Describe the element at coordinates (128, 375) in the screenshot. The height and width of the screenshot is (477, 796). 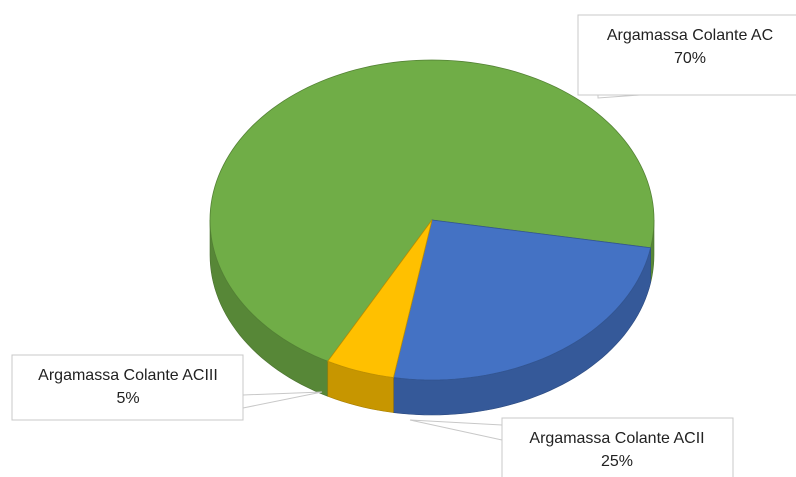
I see `data-label-name: Argamassa Colante ACIII` at that location.